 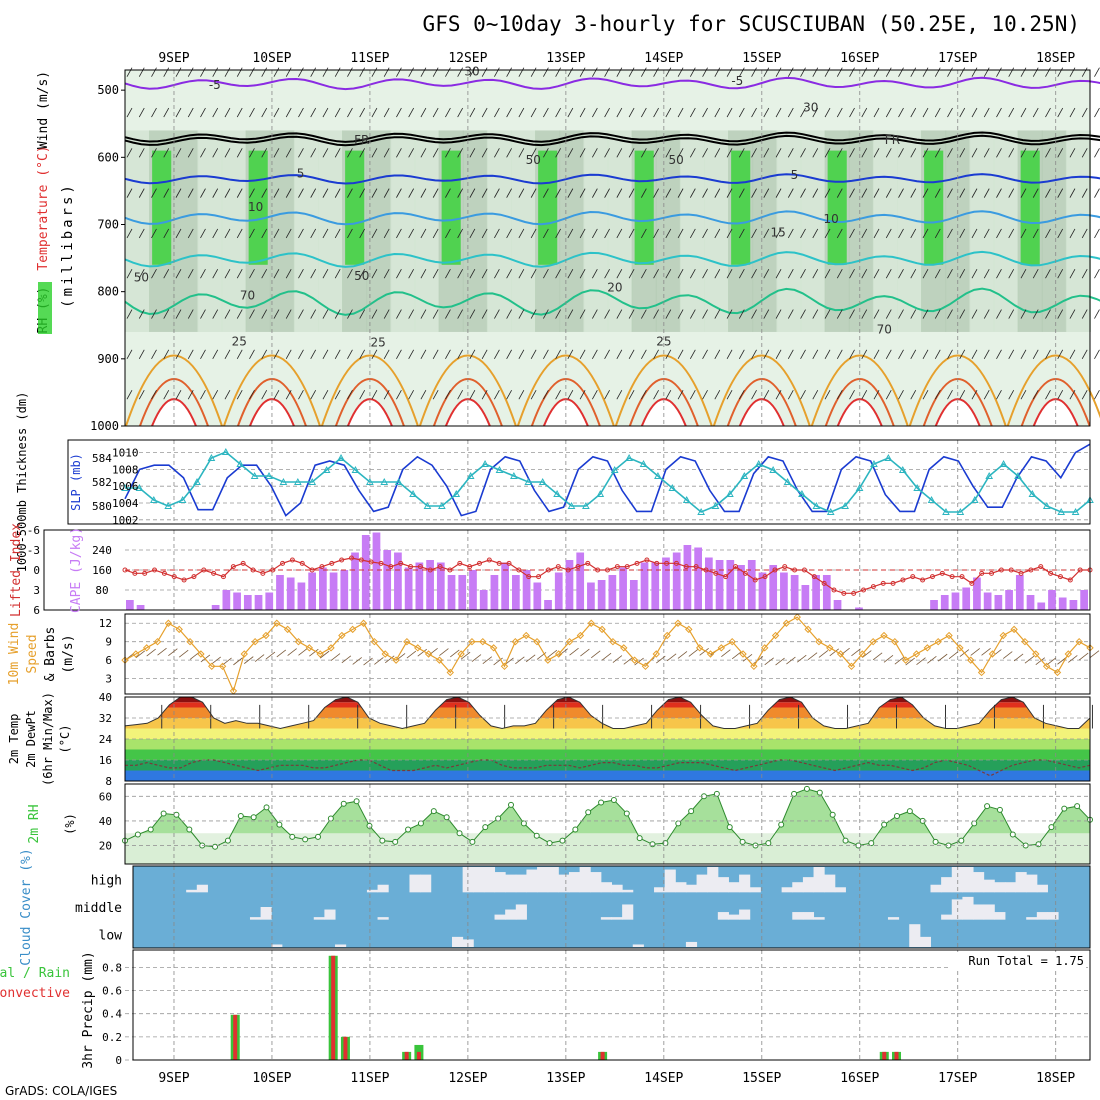 I want to click on warm-contour-arch, so click(x=859, y=390).